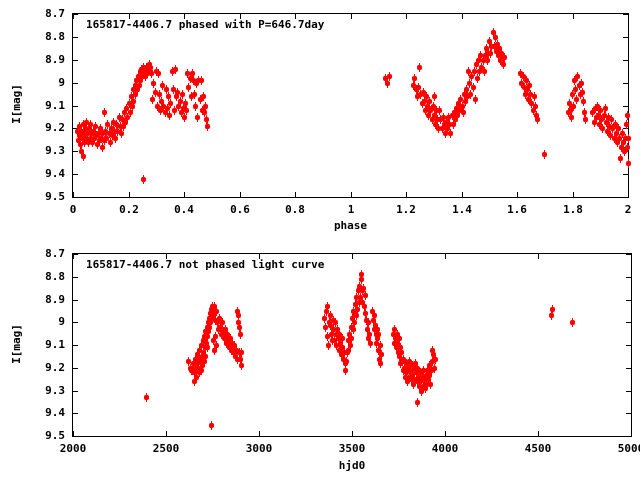 This screenshot has height=480, width=640. Describe the element at coordinates (295, 209) in the screenshot. I see `x-tick-label: 0.8` at that location.